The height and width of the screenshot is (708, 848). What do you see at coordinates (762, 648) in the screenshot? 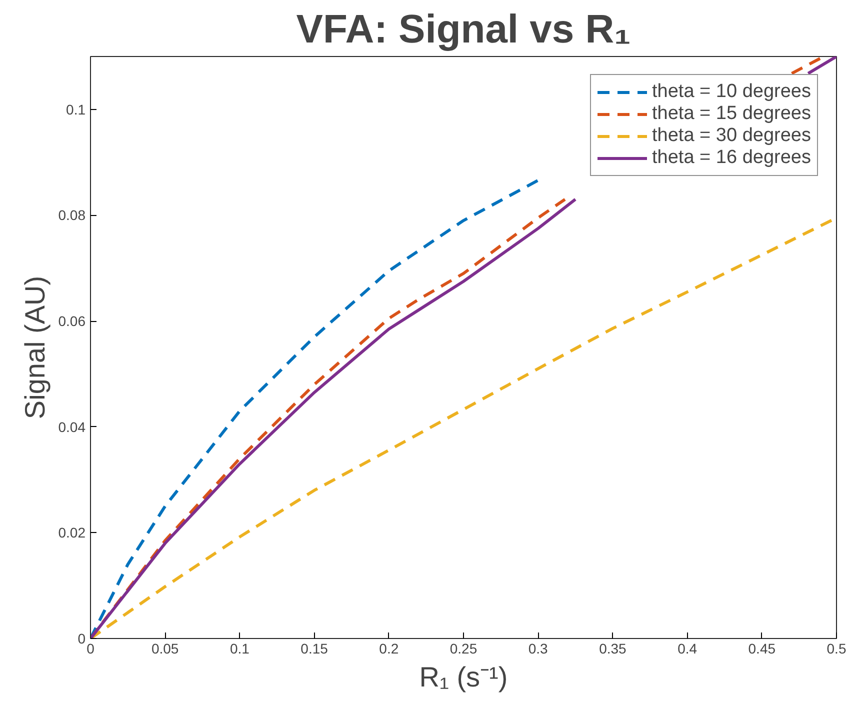
I see `x-tick-label: 0.45` at bounding box center [762, 648].